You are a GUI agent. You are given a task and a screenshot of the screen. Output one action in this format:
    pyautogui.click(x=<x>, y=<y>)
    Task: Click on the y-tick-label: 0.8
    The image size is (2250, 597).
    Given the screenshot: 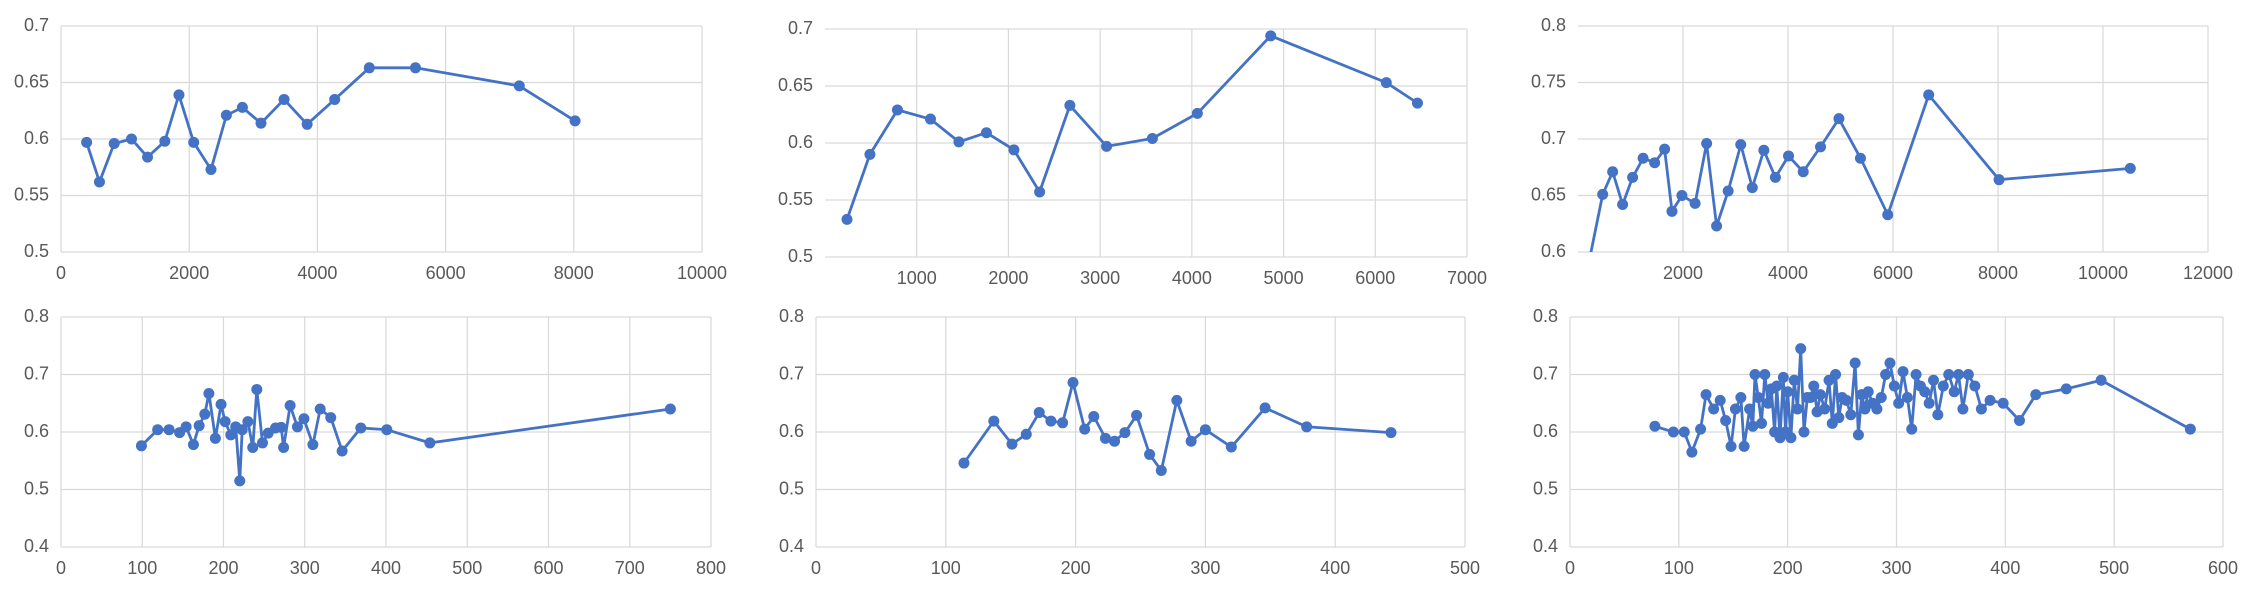 What is the action you would take?
    pyautogui.click(x=791, y=316)
    